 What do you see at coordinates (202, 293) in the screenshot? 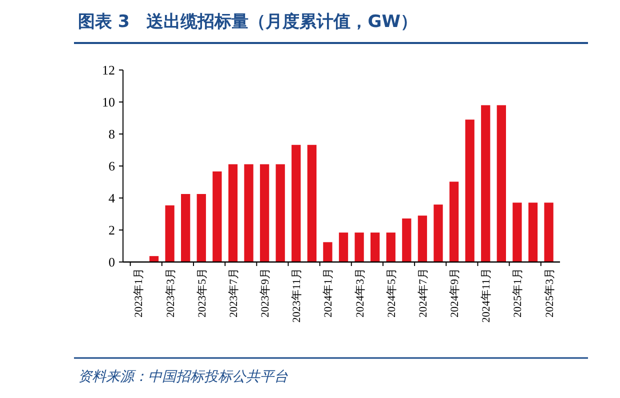
I see `x-tick-label: 2023年5月` at bounding box center [202, 293].